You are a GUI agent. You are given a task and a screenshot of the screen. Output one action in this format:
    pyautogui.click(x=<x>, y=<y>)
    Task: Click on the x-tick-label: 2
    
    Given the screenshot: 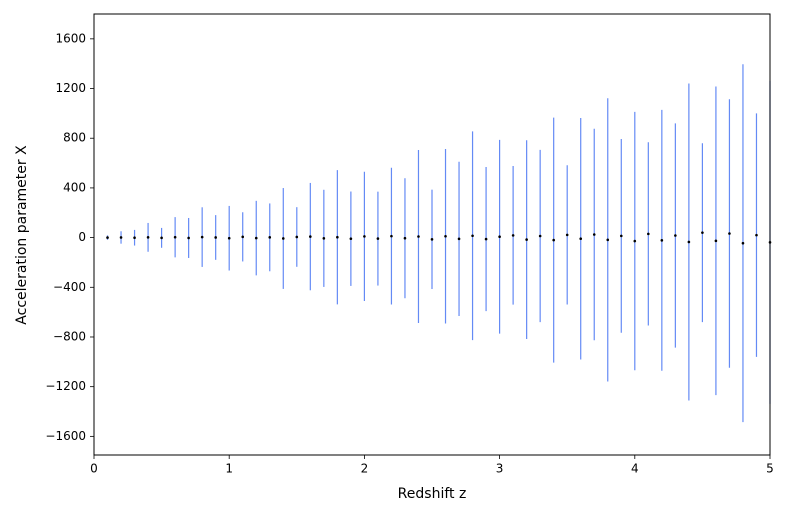 What is the action you would take?
    pyautogui.click(x=365, y=469)
    